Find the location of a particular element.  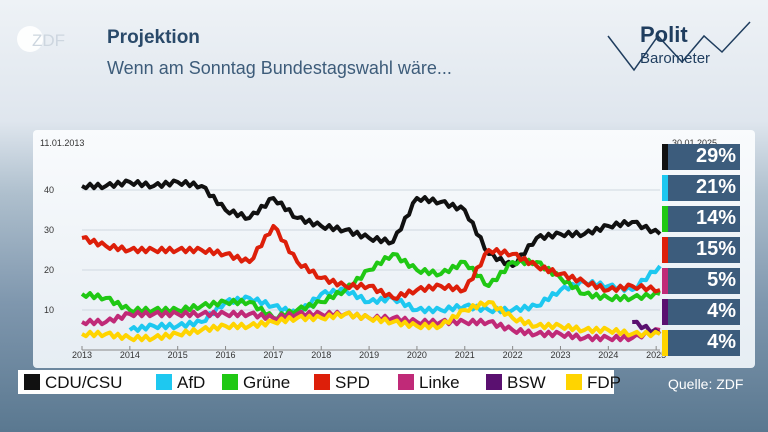

x-tick-label: 2025 is located at coordinates (656, 355).